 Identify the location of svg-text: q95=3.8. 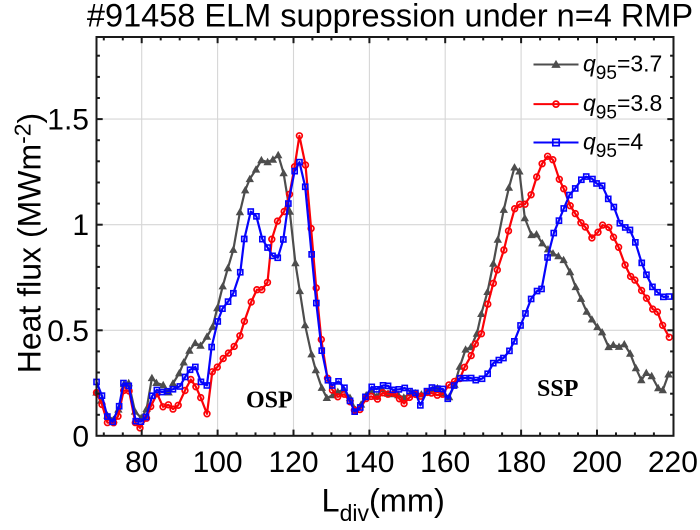
(622, 107).